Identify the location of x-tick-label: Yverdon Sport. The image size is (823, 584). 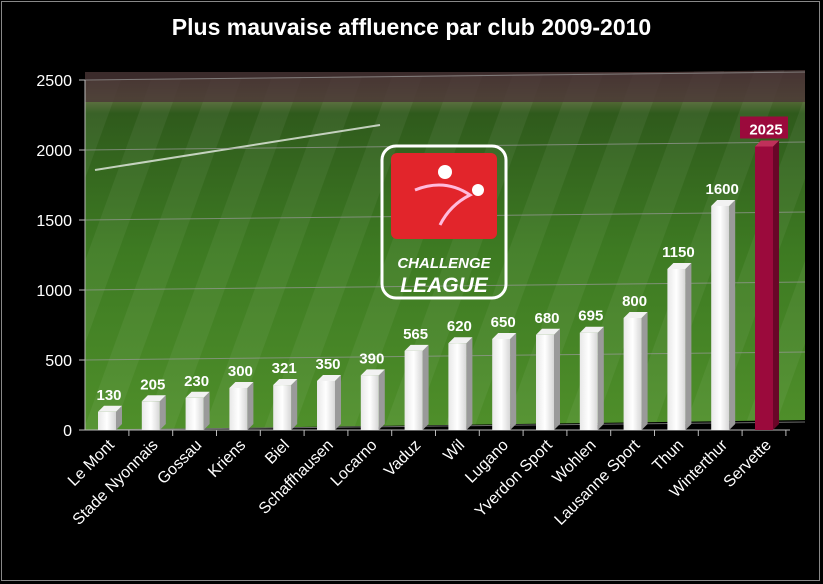
(514, 478).